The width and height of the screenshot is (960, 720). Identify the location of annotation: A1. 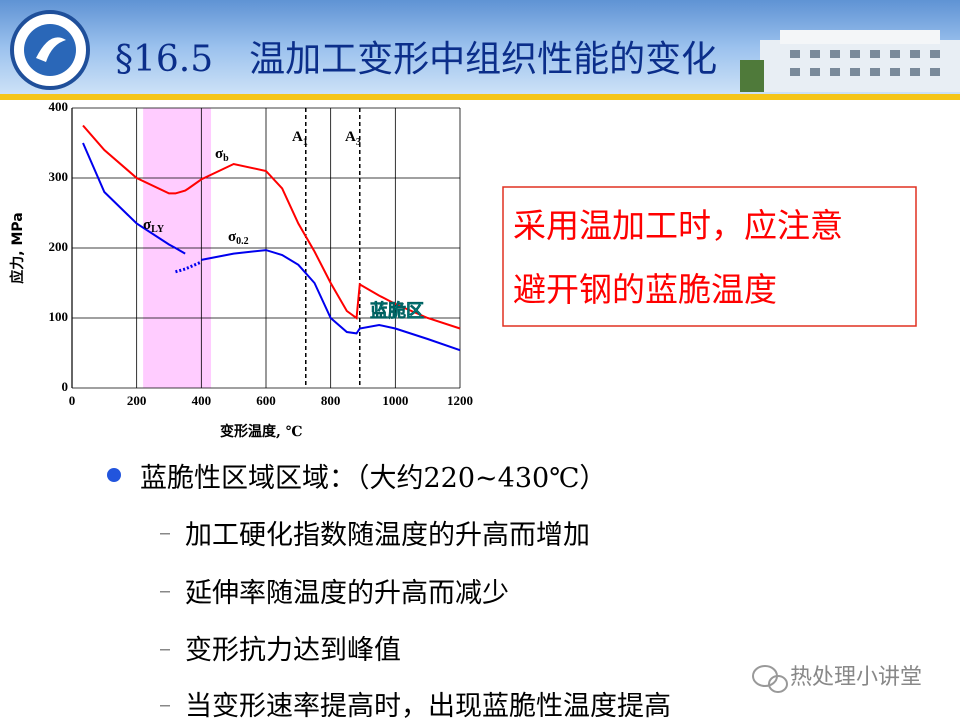
(300, 138).